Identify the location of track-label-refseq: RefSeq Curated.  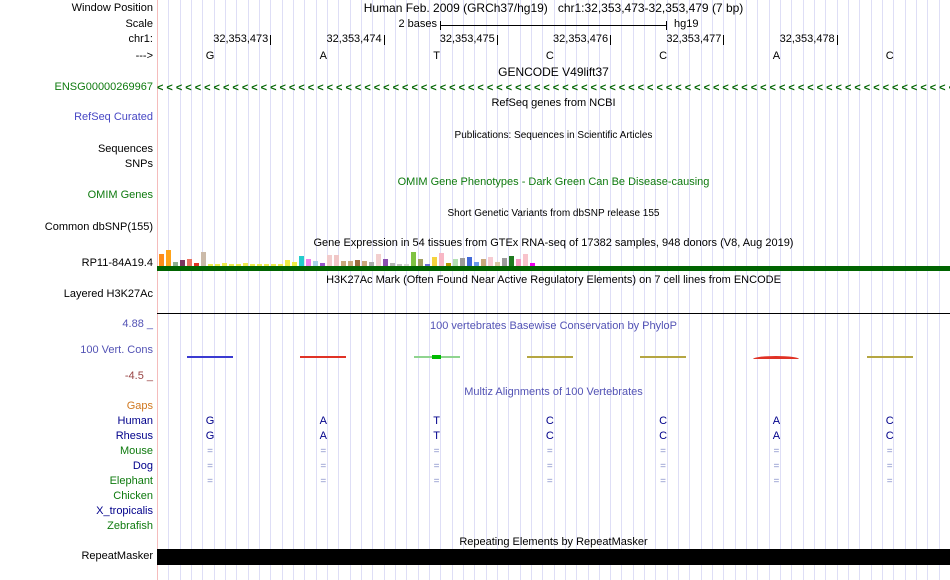
(113, 117).